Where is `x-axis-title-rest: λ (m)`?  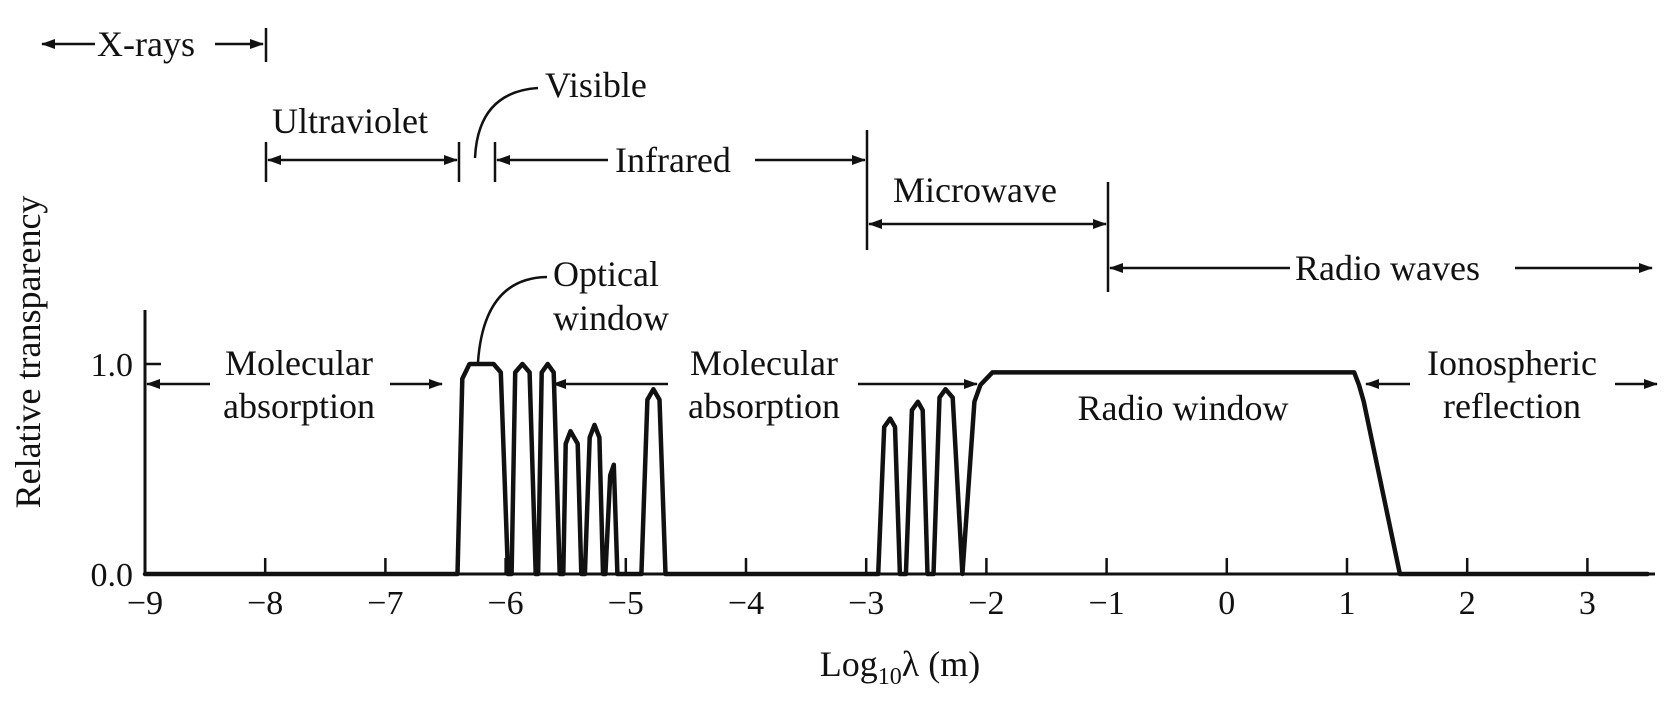
x-axis-title-rest: λ (m) is located at coordinates (941, 664).